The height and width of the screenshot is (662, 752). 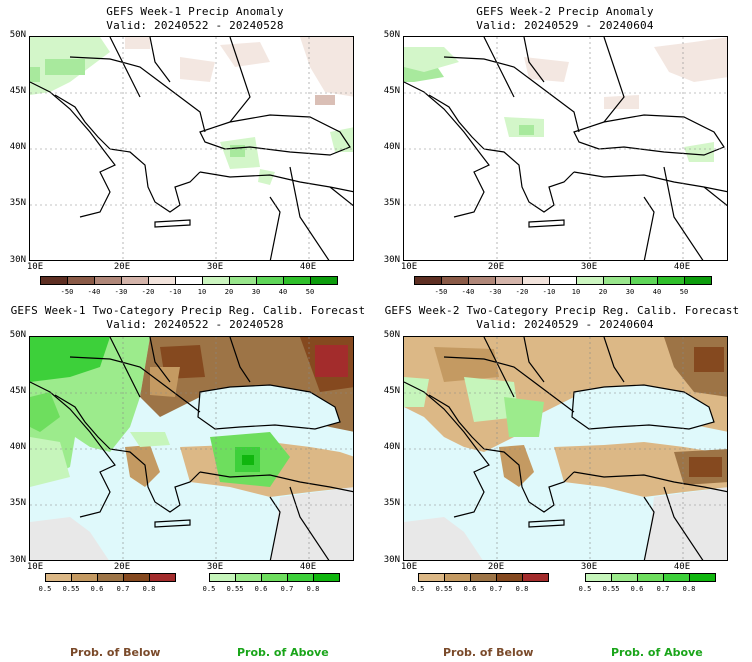 What do you see at coordinates (202, 292) in the screenshot?
I see `colorbar-tick: 10` at bounding box center [202, 292].